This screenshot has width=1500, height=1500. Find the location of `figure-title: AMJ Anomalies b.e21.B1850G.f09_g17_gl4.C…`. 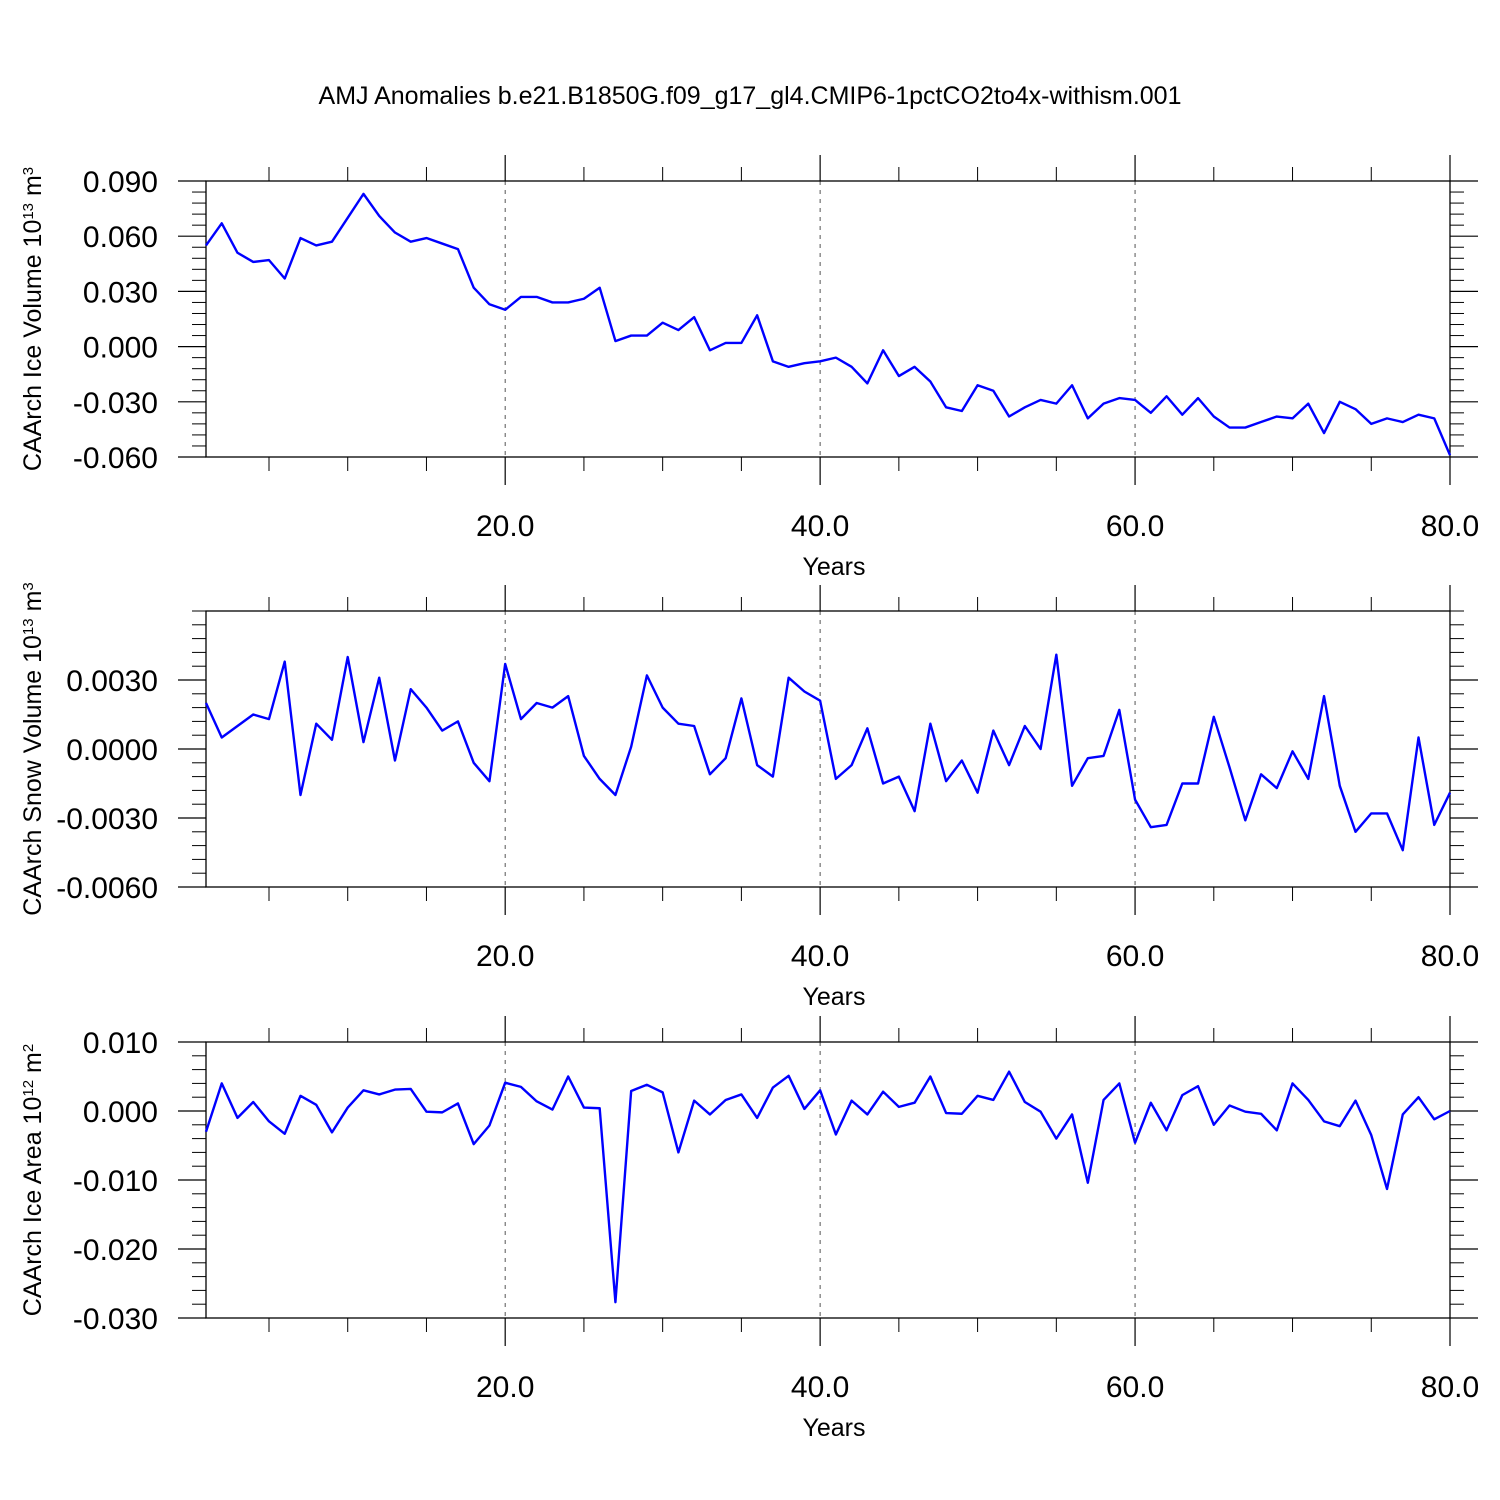

figure-title: AMJ Anomalies b.e21.B1850G.f09_g17_gl4.C… is located at coordinates (750, 96).